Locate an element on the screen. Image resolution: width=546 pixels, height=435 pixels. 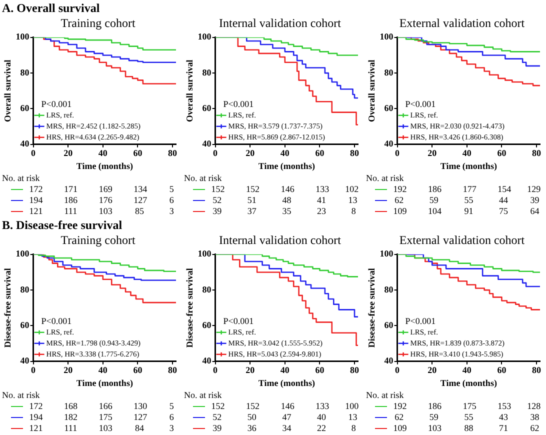
text: 37 is located at coordinates (251, 211).